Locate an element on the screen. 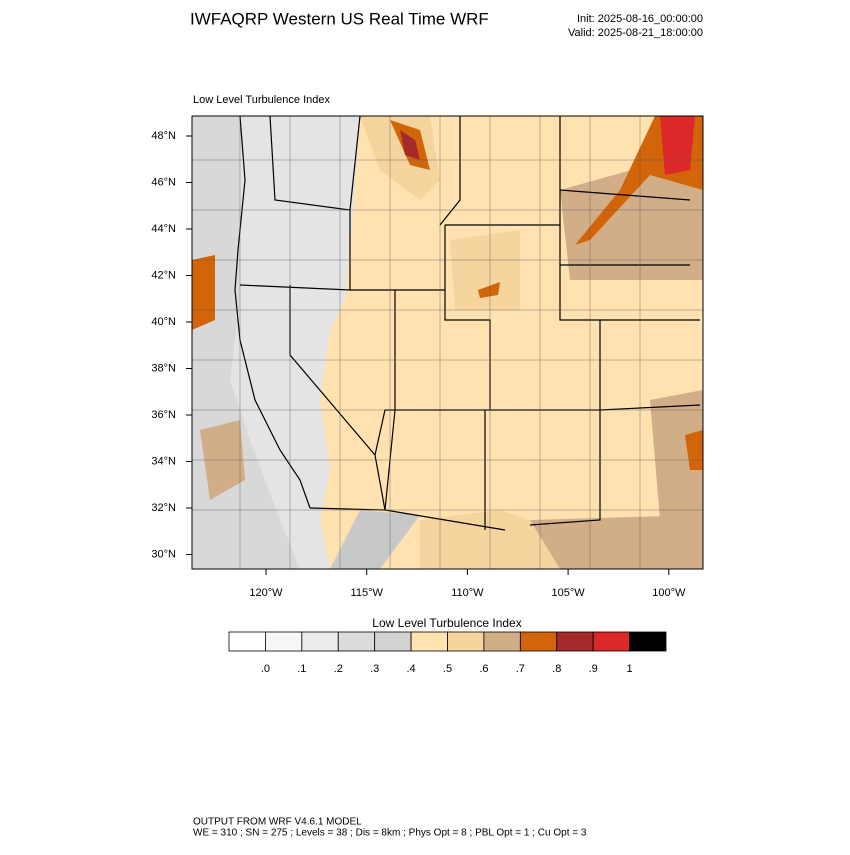 This screenshot has width=850, height=855. lat-label: 36°N is located at coordinates (163, 415).